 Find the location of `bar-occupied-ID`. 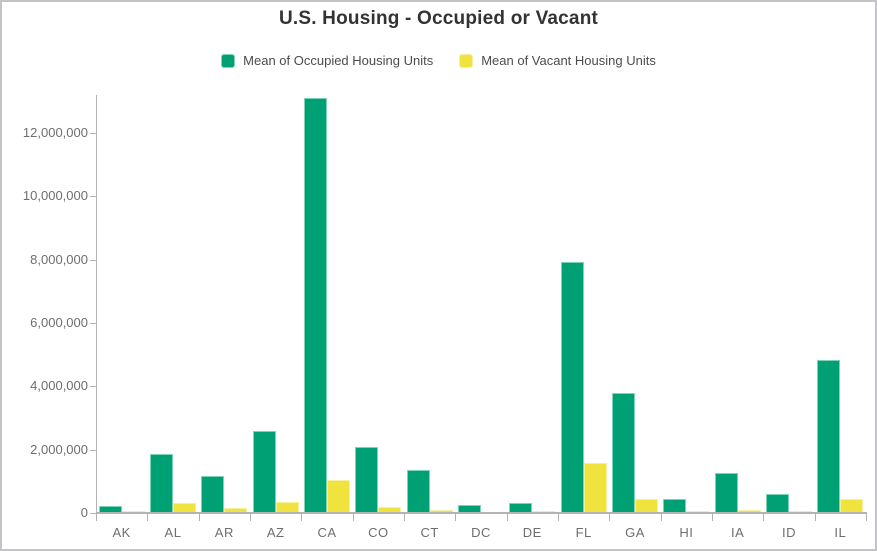

bar-occupied-ID is located at coordinates (777, 503).